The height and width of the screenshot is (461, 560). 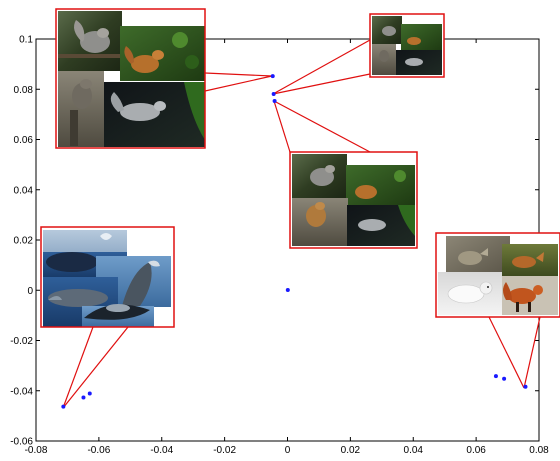 I want to click on y-tick-label: 0, so click(x=30, y=291).